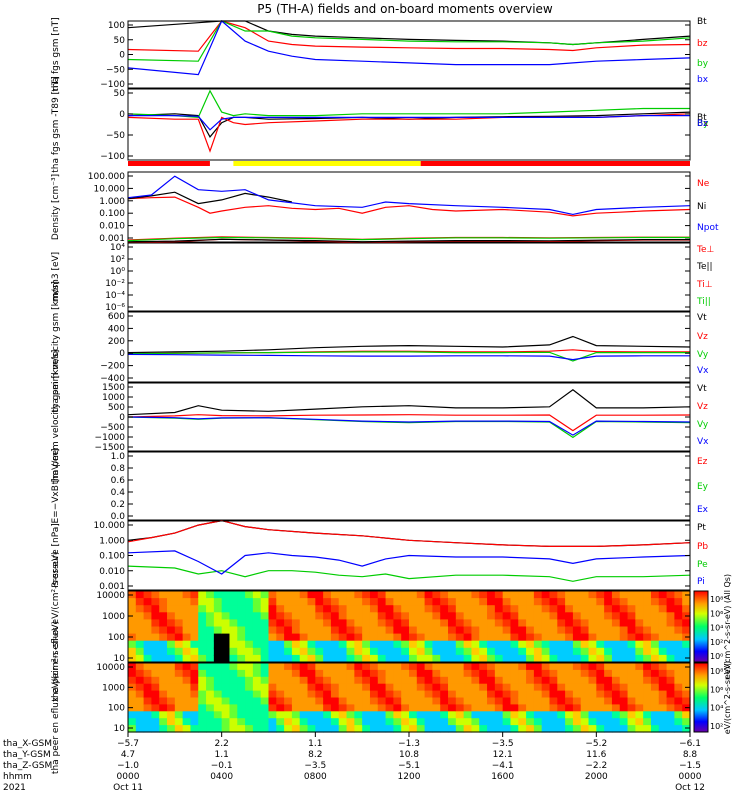  I want to click on y-tick-label: 1000, so click(113, 398).